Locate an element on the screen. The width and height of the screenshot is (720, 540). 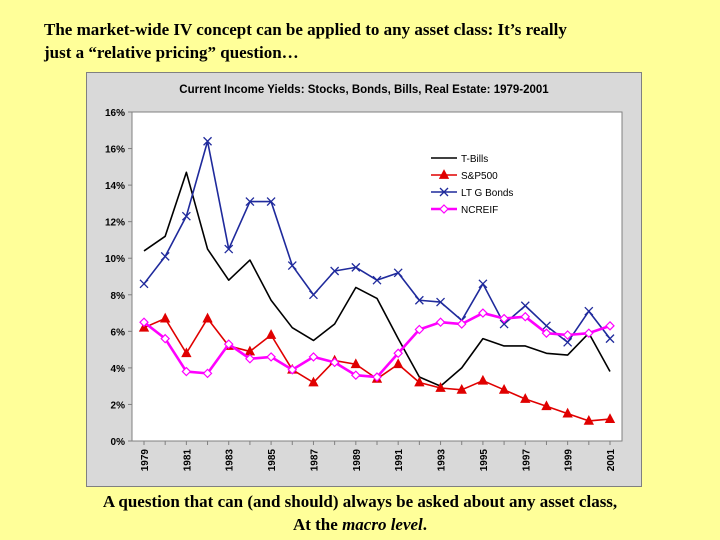
x-tick-label: 1991 is located at coordinates (399, 460).